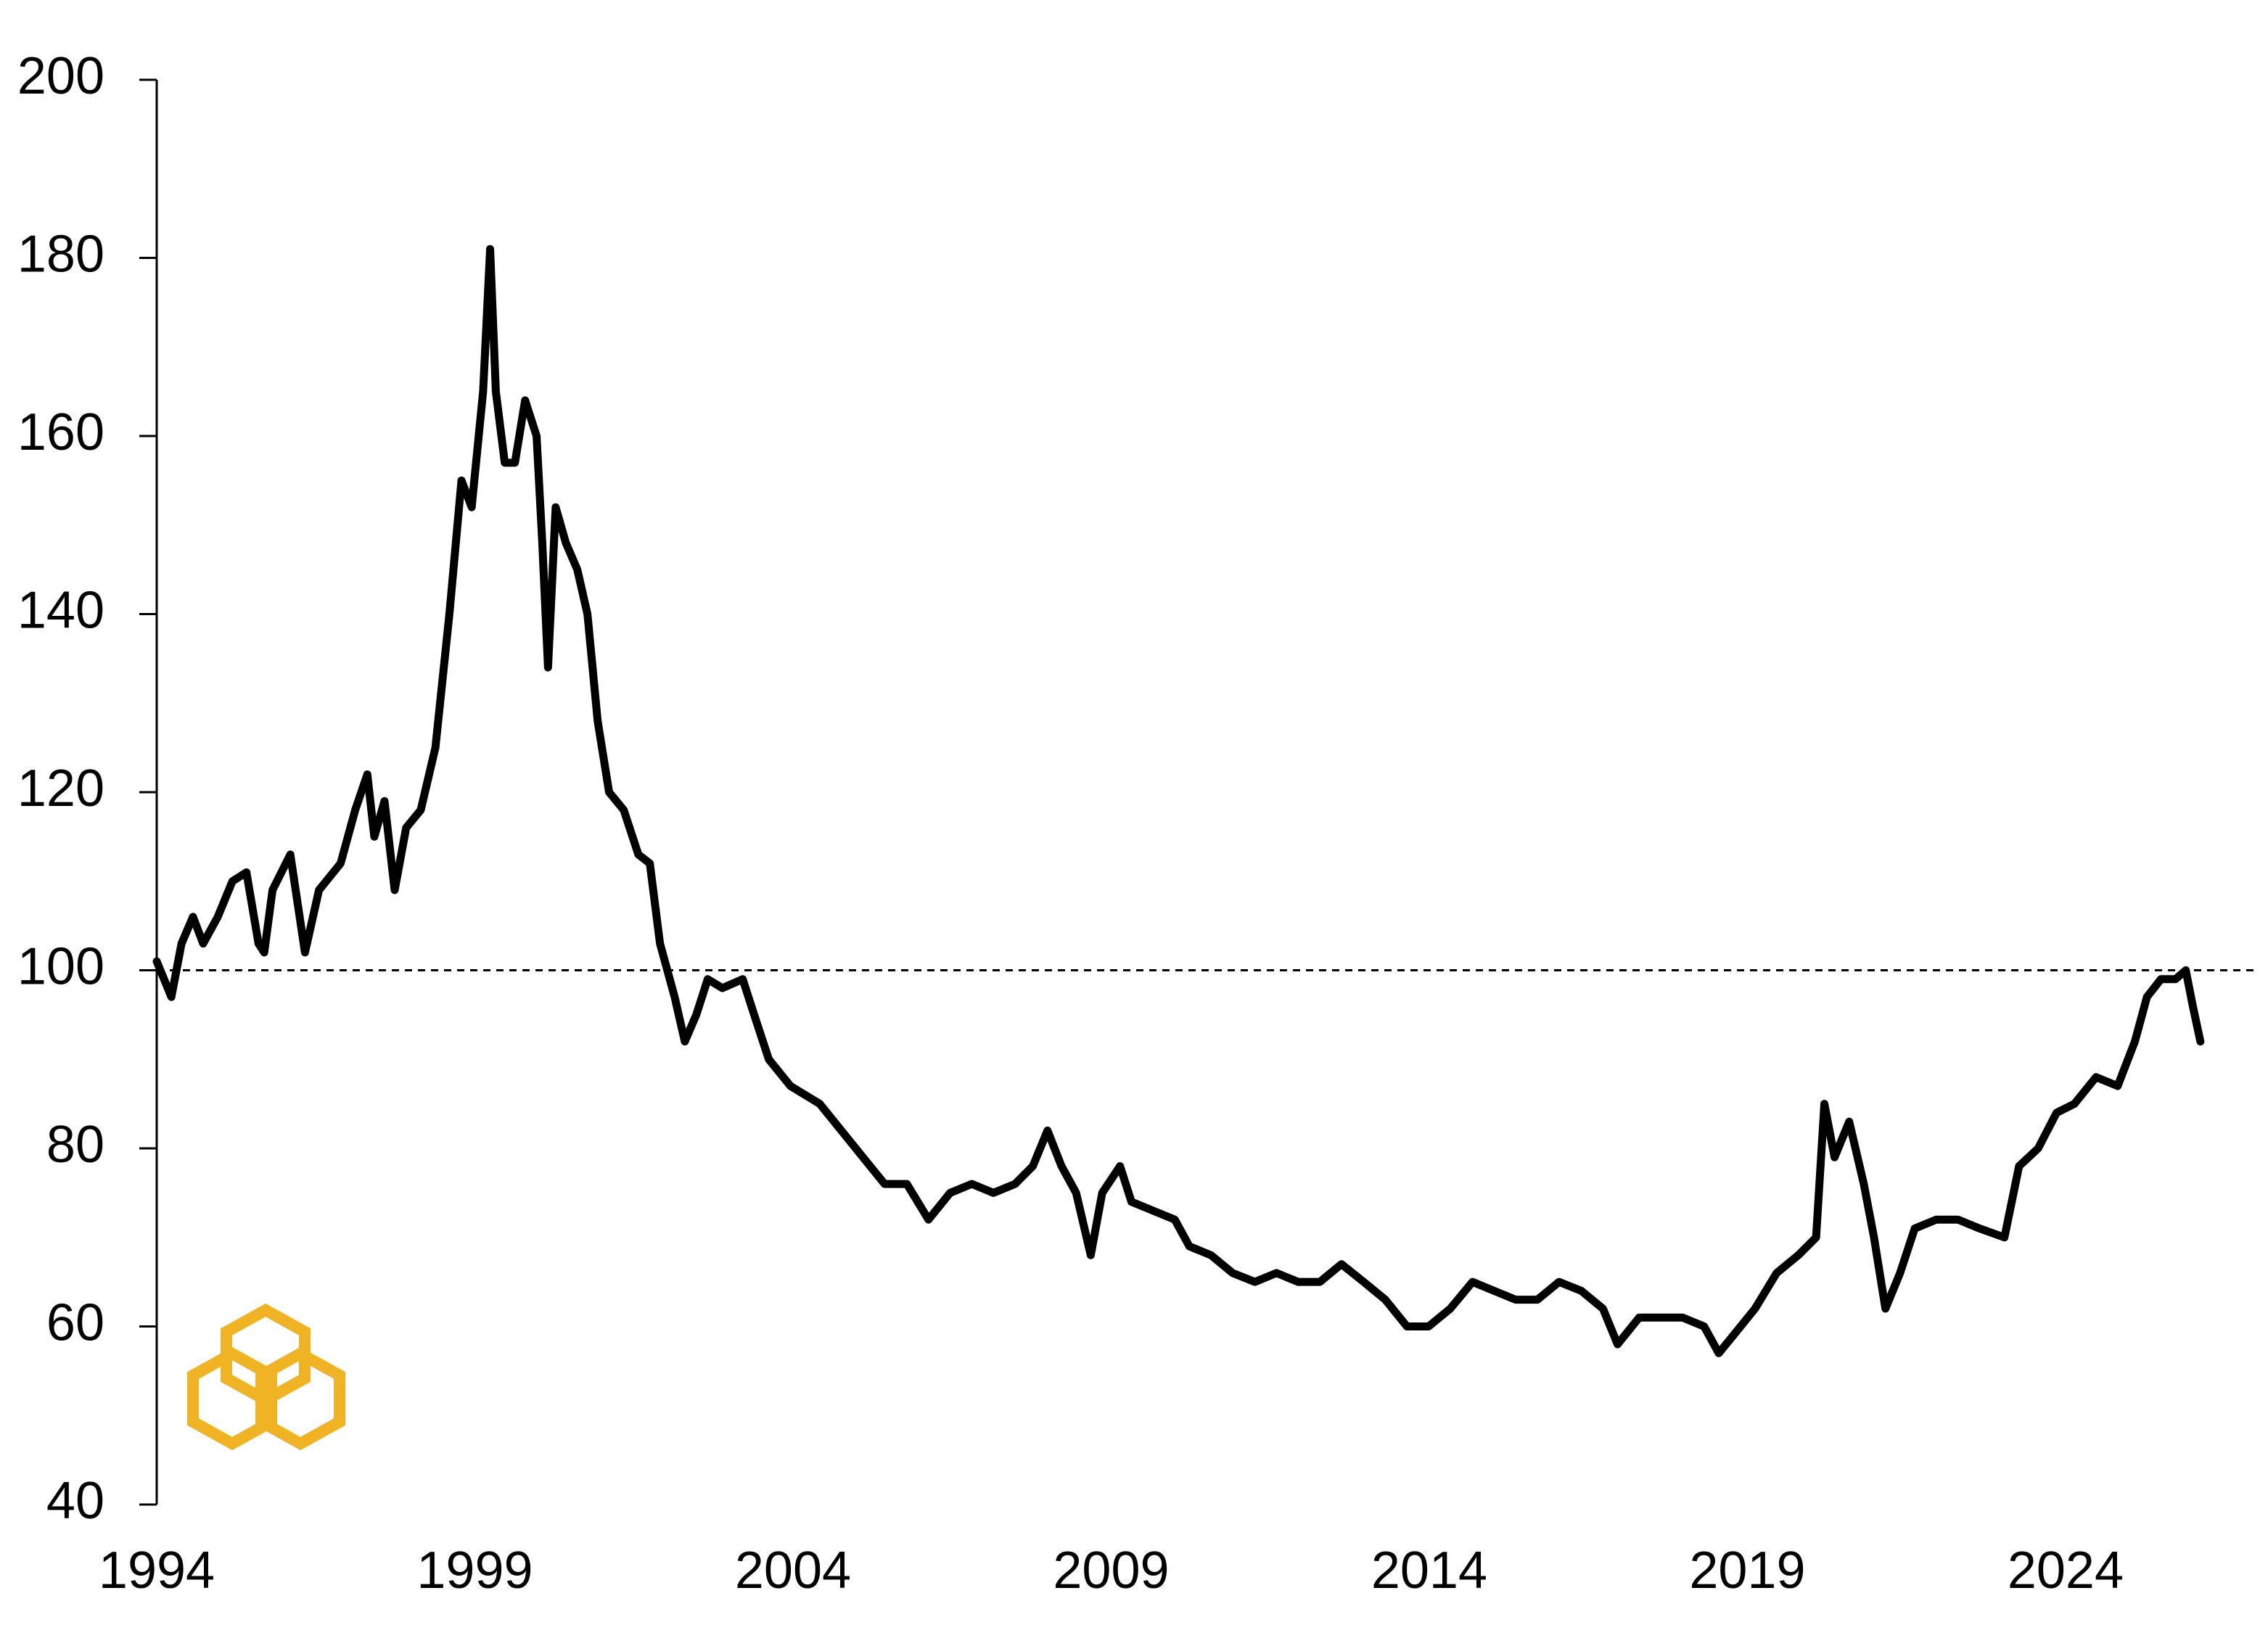 The height and width of the screenshot is (1646, 2268). What do you see at coordinates (1429, 1571) in the screenshot?
I see `x-tick-label: 2014` at bounding box center [1429, 1571].